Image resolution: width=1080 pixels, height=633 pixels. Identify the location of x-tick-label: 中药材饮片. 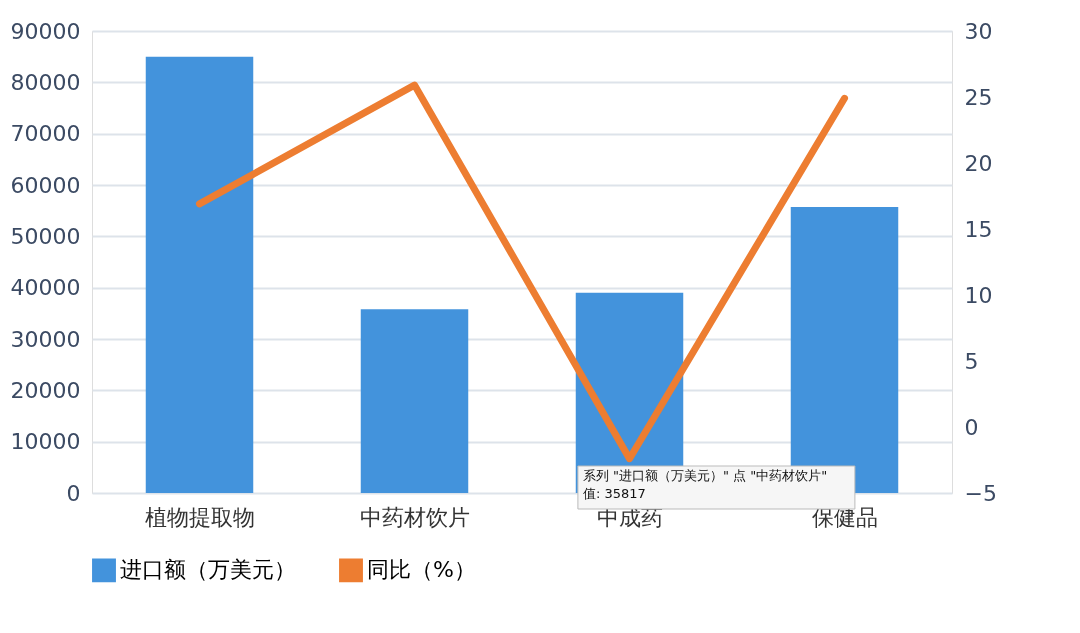
(414, 517).